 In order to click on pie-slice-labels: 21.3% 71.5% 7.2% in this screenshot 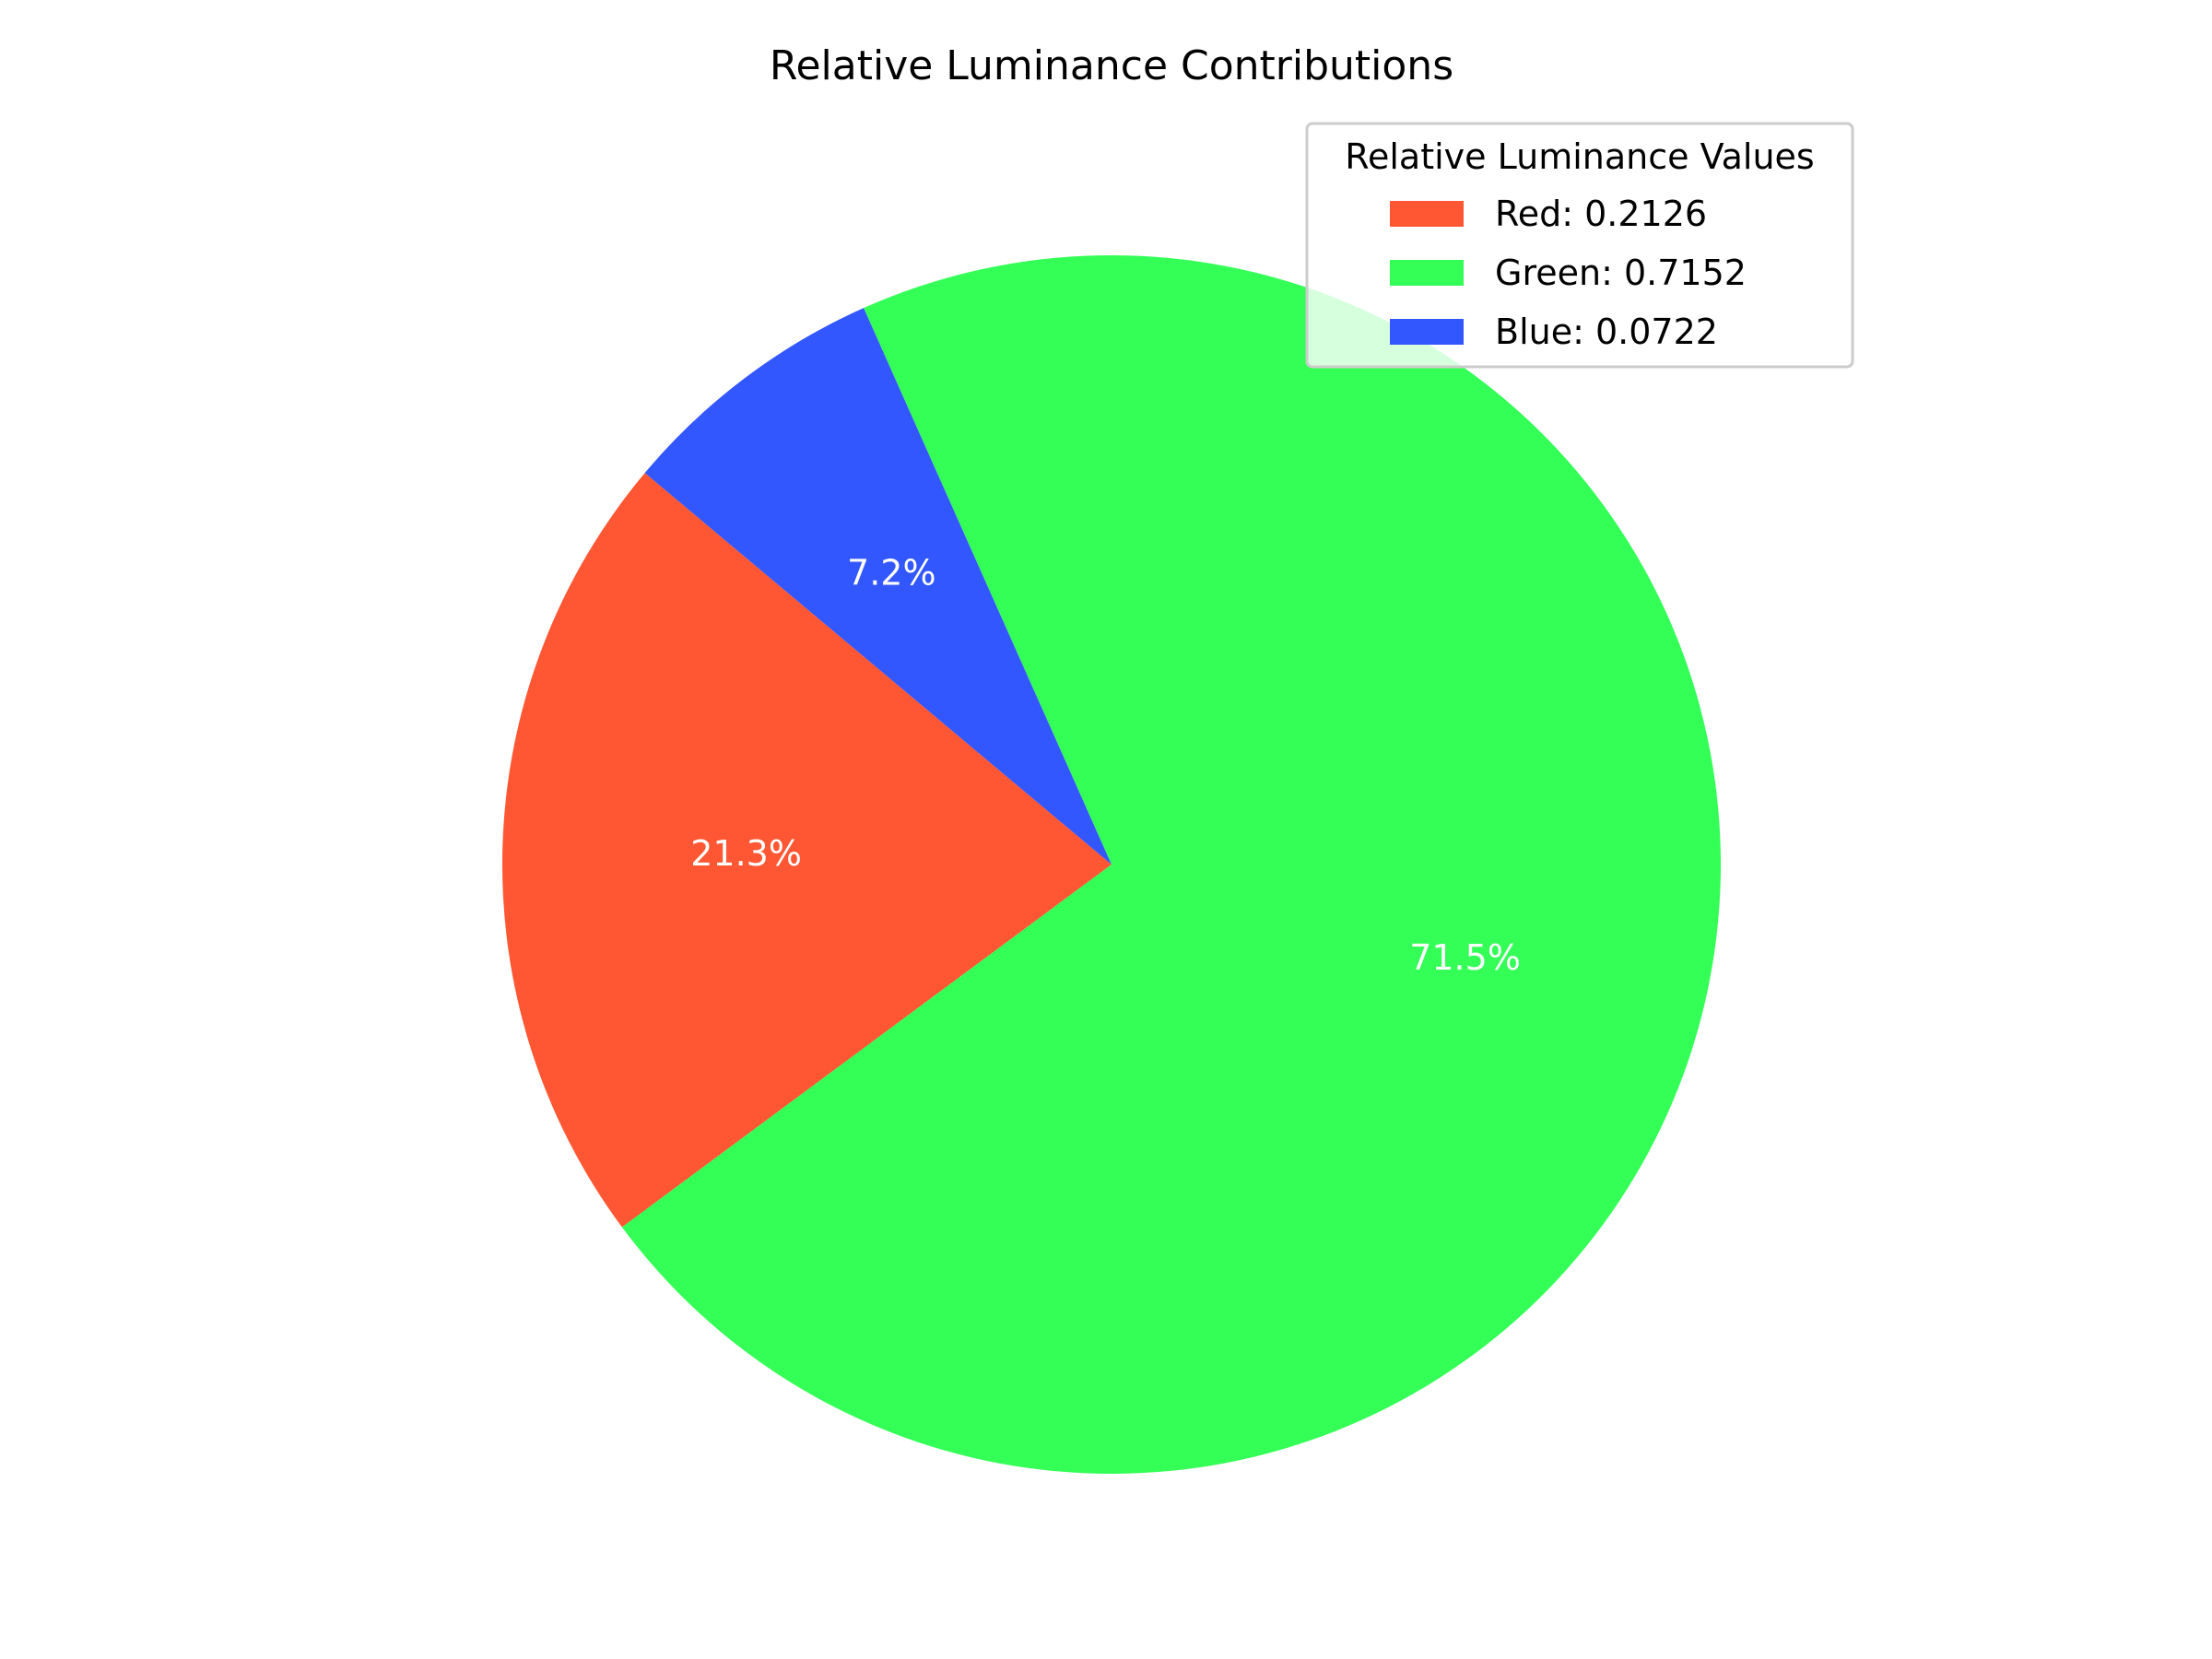, I will do `click(1105, 765)`.